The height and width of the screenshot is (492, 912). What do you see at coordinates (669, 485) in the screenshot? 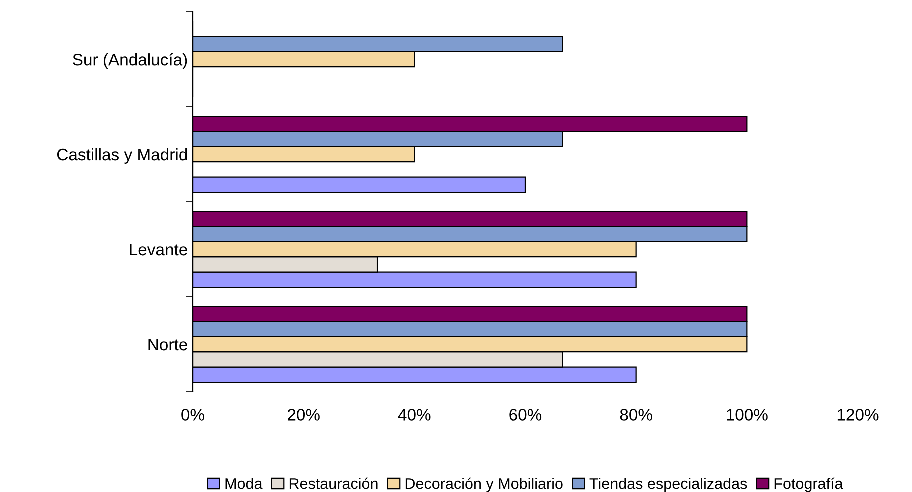
I see `legend-label: Tiendas especializadas` at bounding box center [669, 485].